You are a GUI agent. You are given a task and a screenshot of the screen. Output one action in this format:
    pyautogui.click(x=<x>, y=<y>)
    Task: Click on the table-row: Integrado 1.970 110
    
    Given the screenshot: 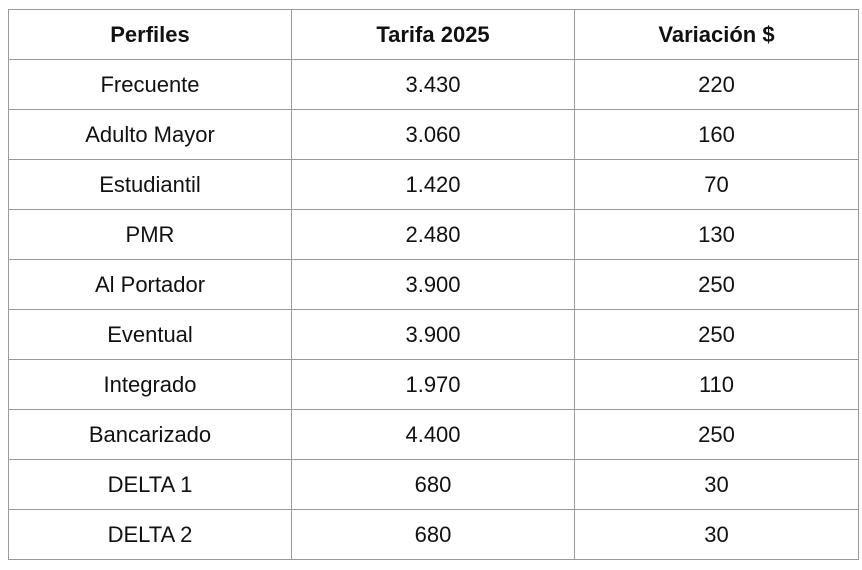 What is the action you would take?
    pyautogui.click(x=433, y=384)
    